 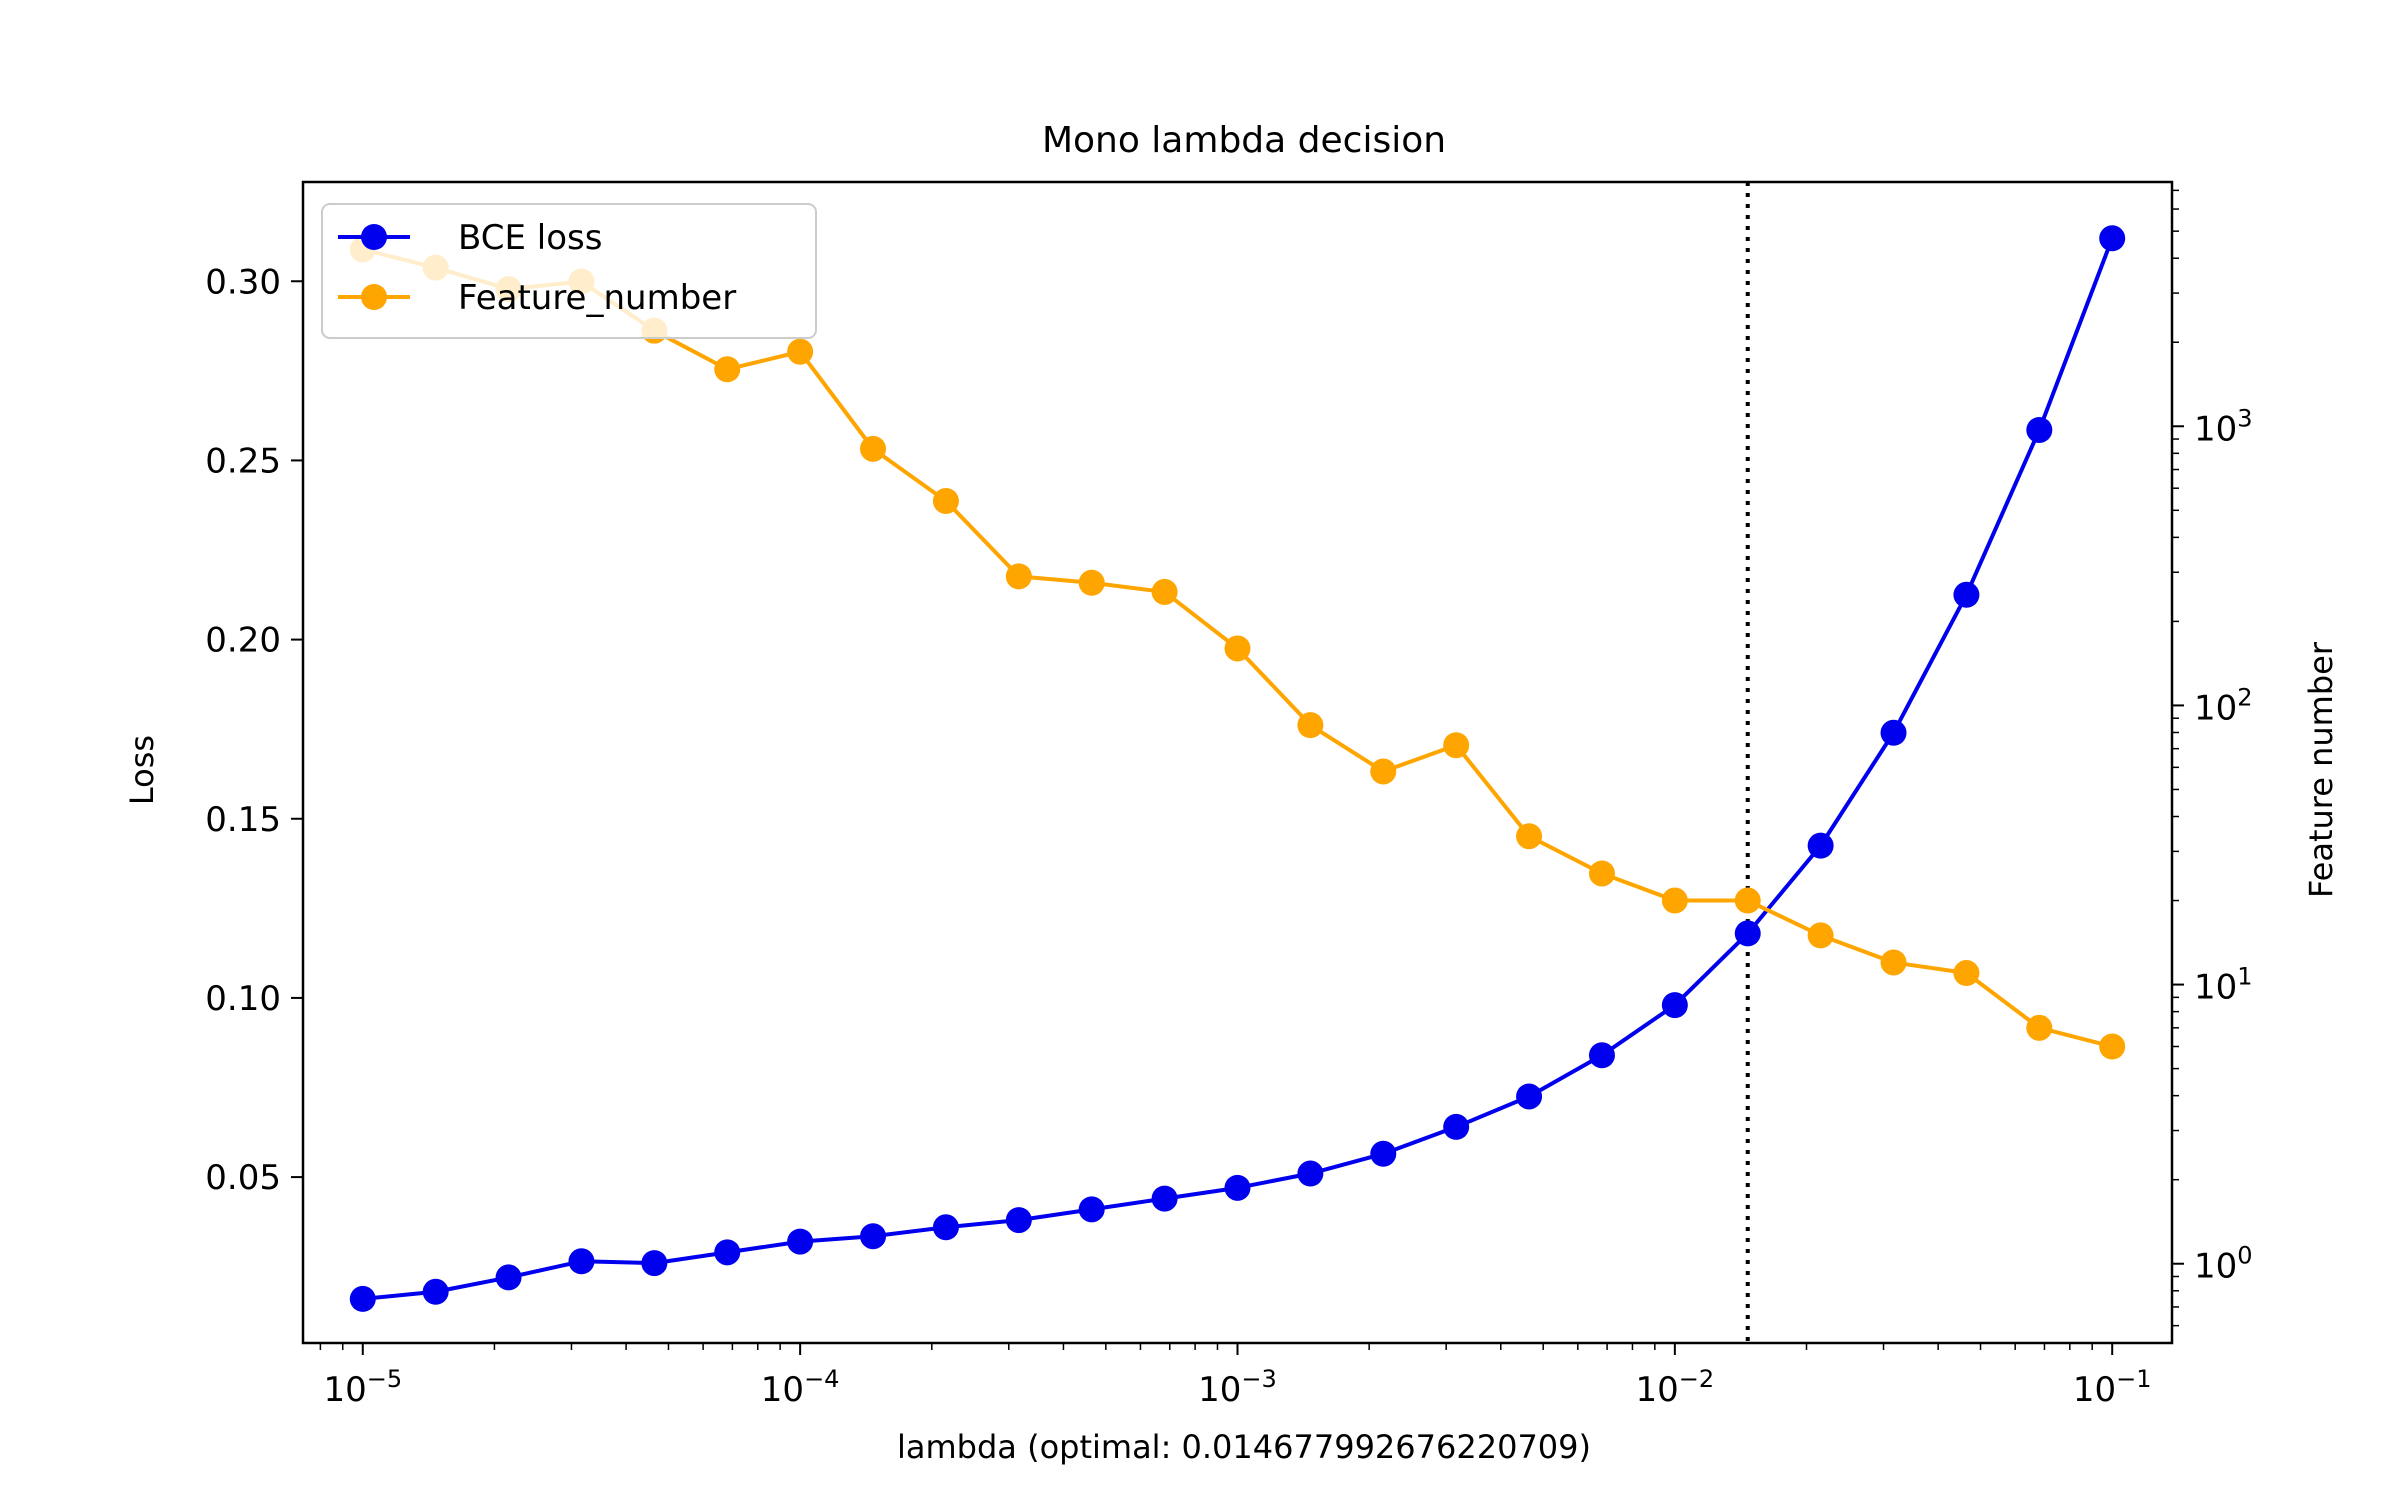 What do you see at coordinates (243, 641) in the screenshot?
I see `y-left-tick-label: 0.20` at bounding box center [243, 641].